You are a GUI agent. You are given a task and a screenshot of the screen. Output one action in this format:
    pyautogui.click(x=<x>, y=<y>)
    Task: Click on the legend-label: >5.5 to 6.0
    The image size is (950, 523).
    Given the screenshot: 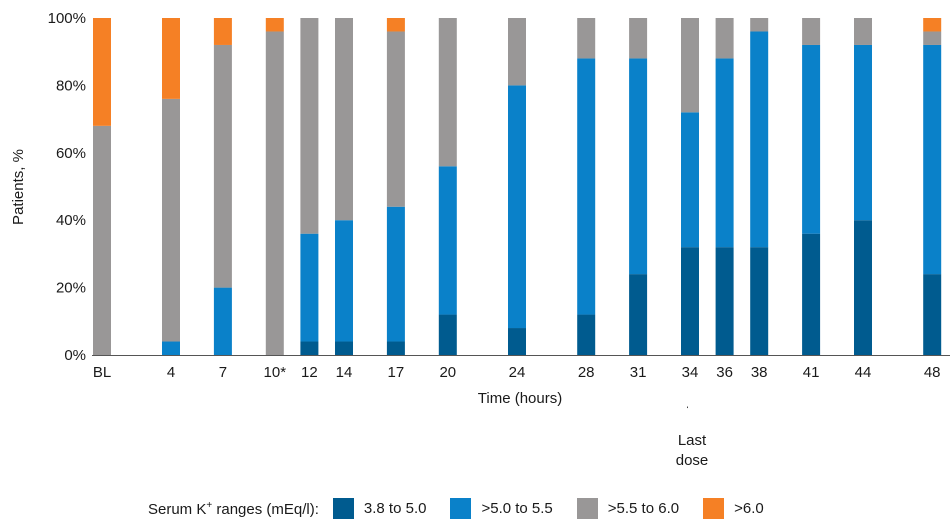 What is the action you would take?
    pyautogui.click(x=643, y=508)
    